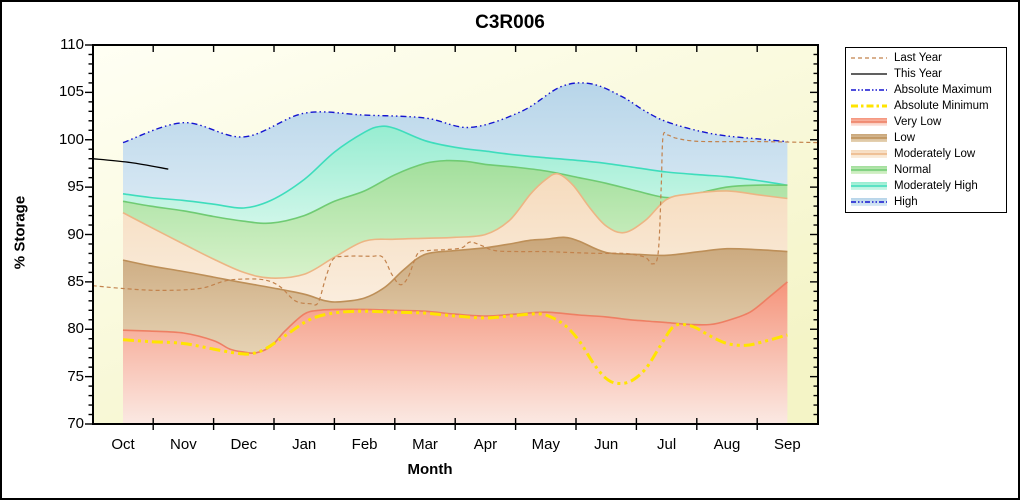 This screenshot has height=500, width=1020. Describe the element at coordinates (485, 444) in the screenshot. I see `x-tick-label: Apr` at that location.